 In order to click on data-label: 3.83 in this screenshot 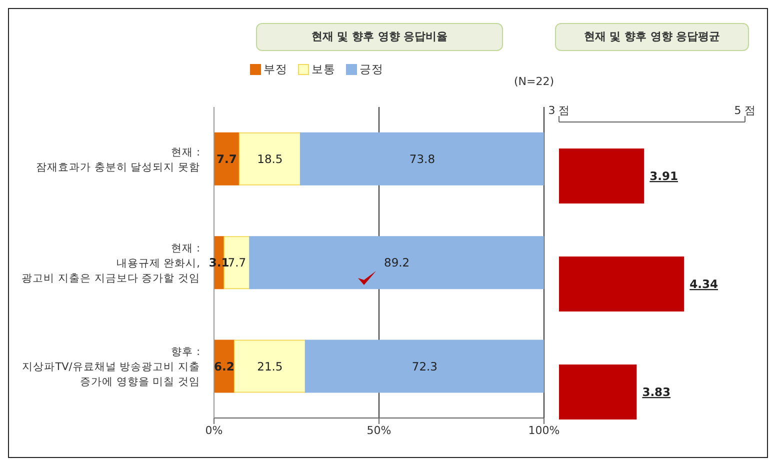, I will do `click(656, 392)`.